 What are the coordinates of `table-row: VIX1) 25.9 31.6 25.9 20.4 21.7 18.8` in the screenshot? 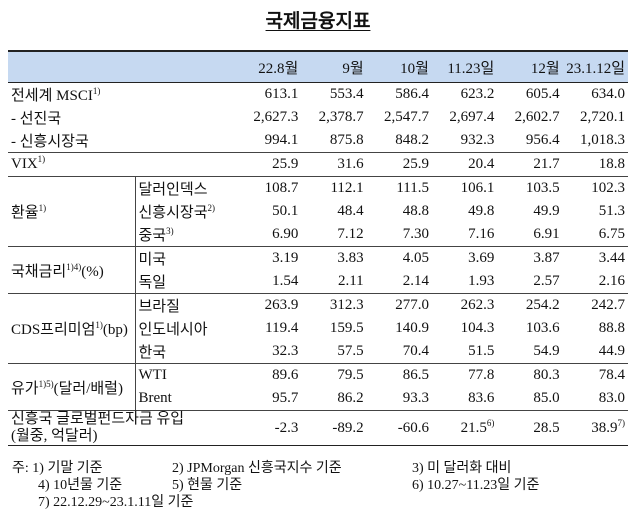 It's located at (318, 164).